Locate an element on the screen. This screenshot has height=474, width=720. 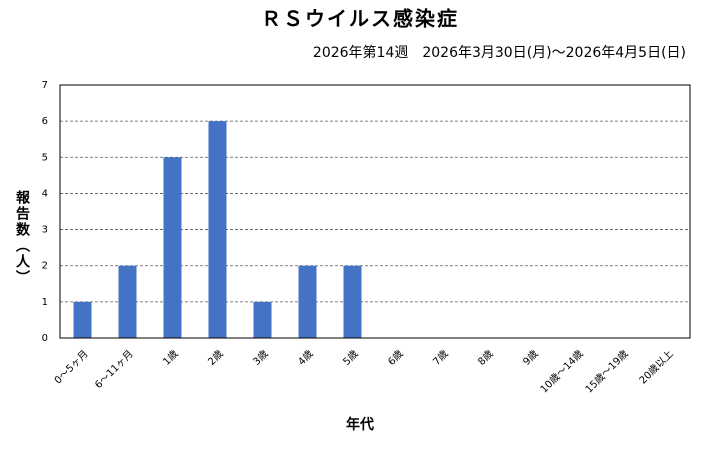
y-tick-label: 5 is located at coordinates (45, 157).